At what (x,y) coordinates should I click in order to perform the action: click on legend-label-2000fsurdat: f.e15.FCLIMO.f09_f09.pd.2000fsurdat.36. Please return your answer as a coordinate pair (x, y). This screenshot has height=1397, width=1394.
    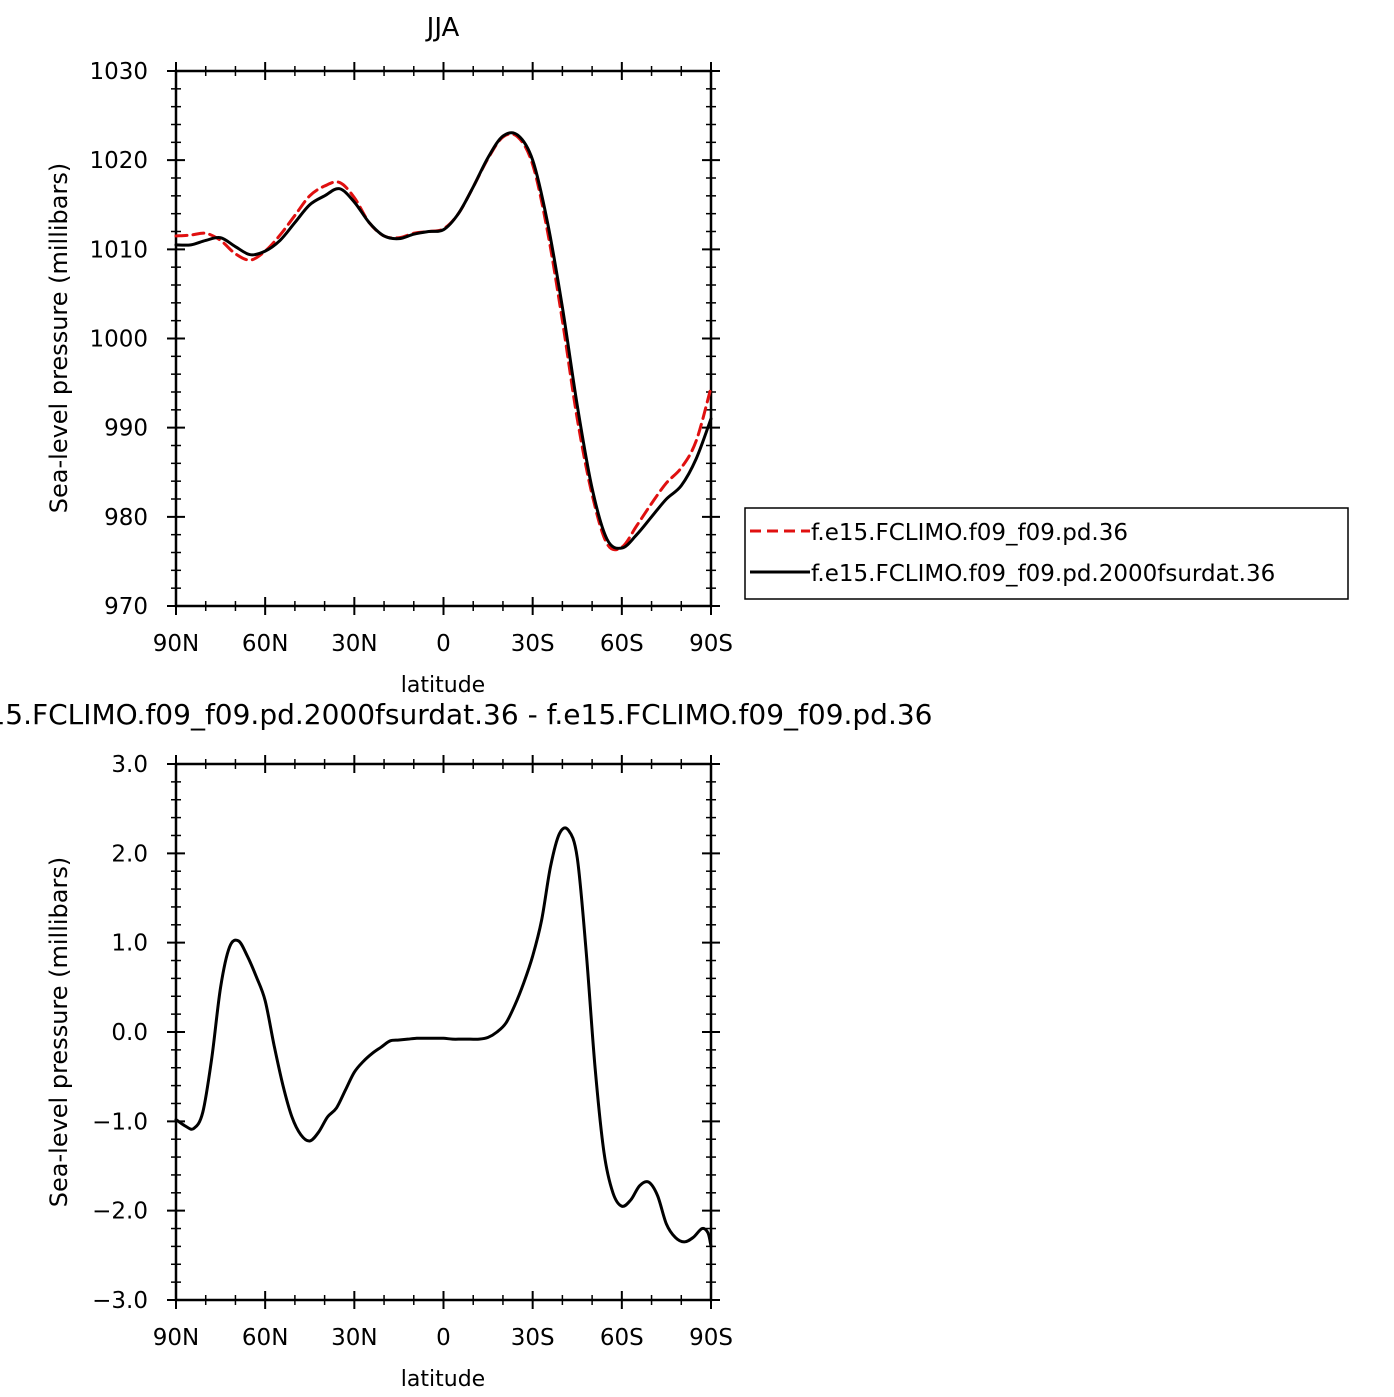
    Looking at the image, I should click on (1043, 574).